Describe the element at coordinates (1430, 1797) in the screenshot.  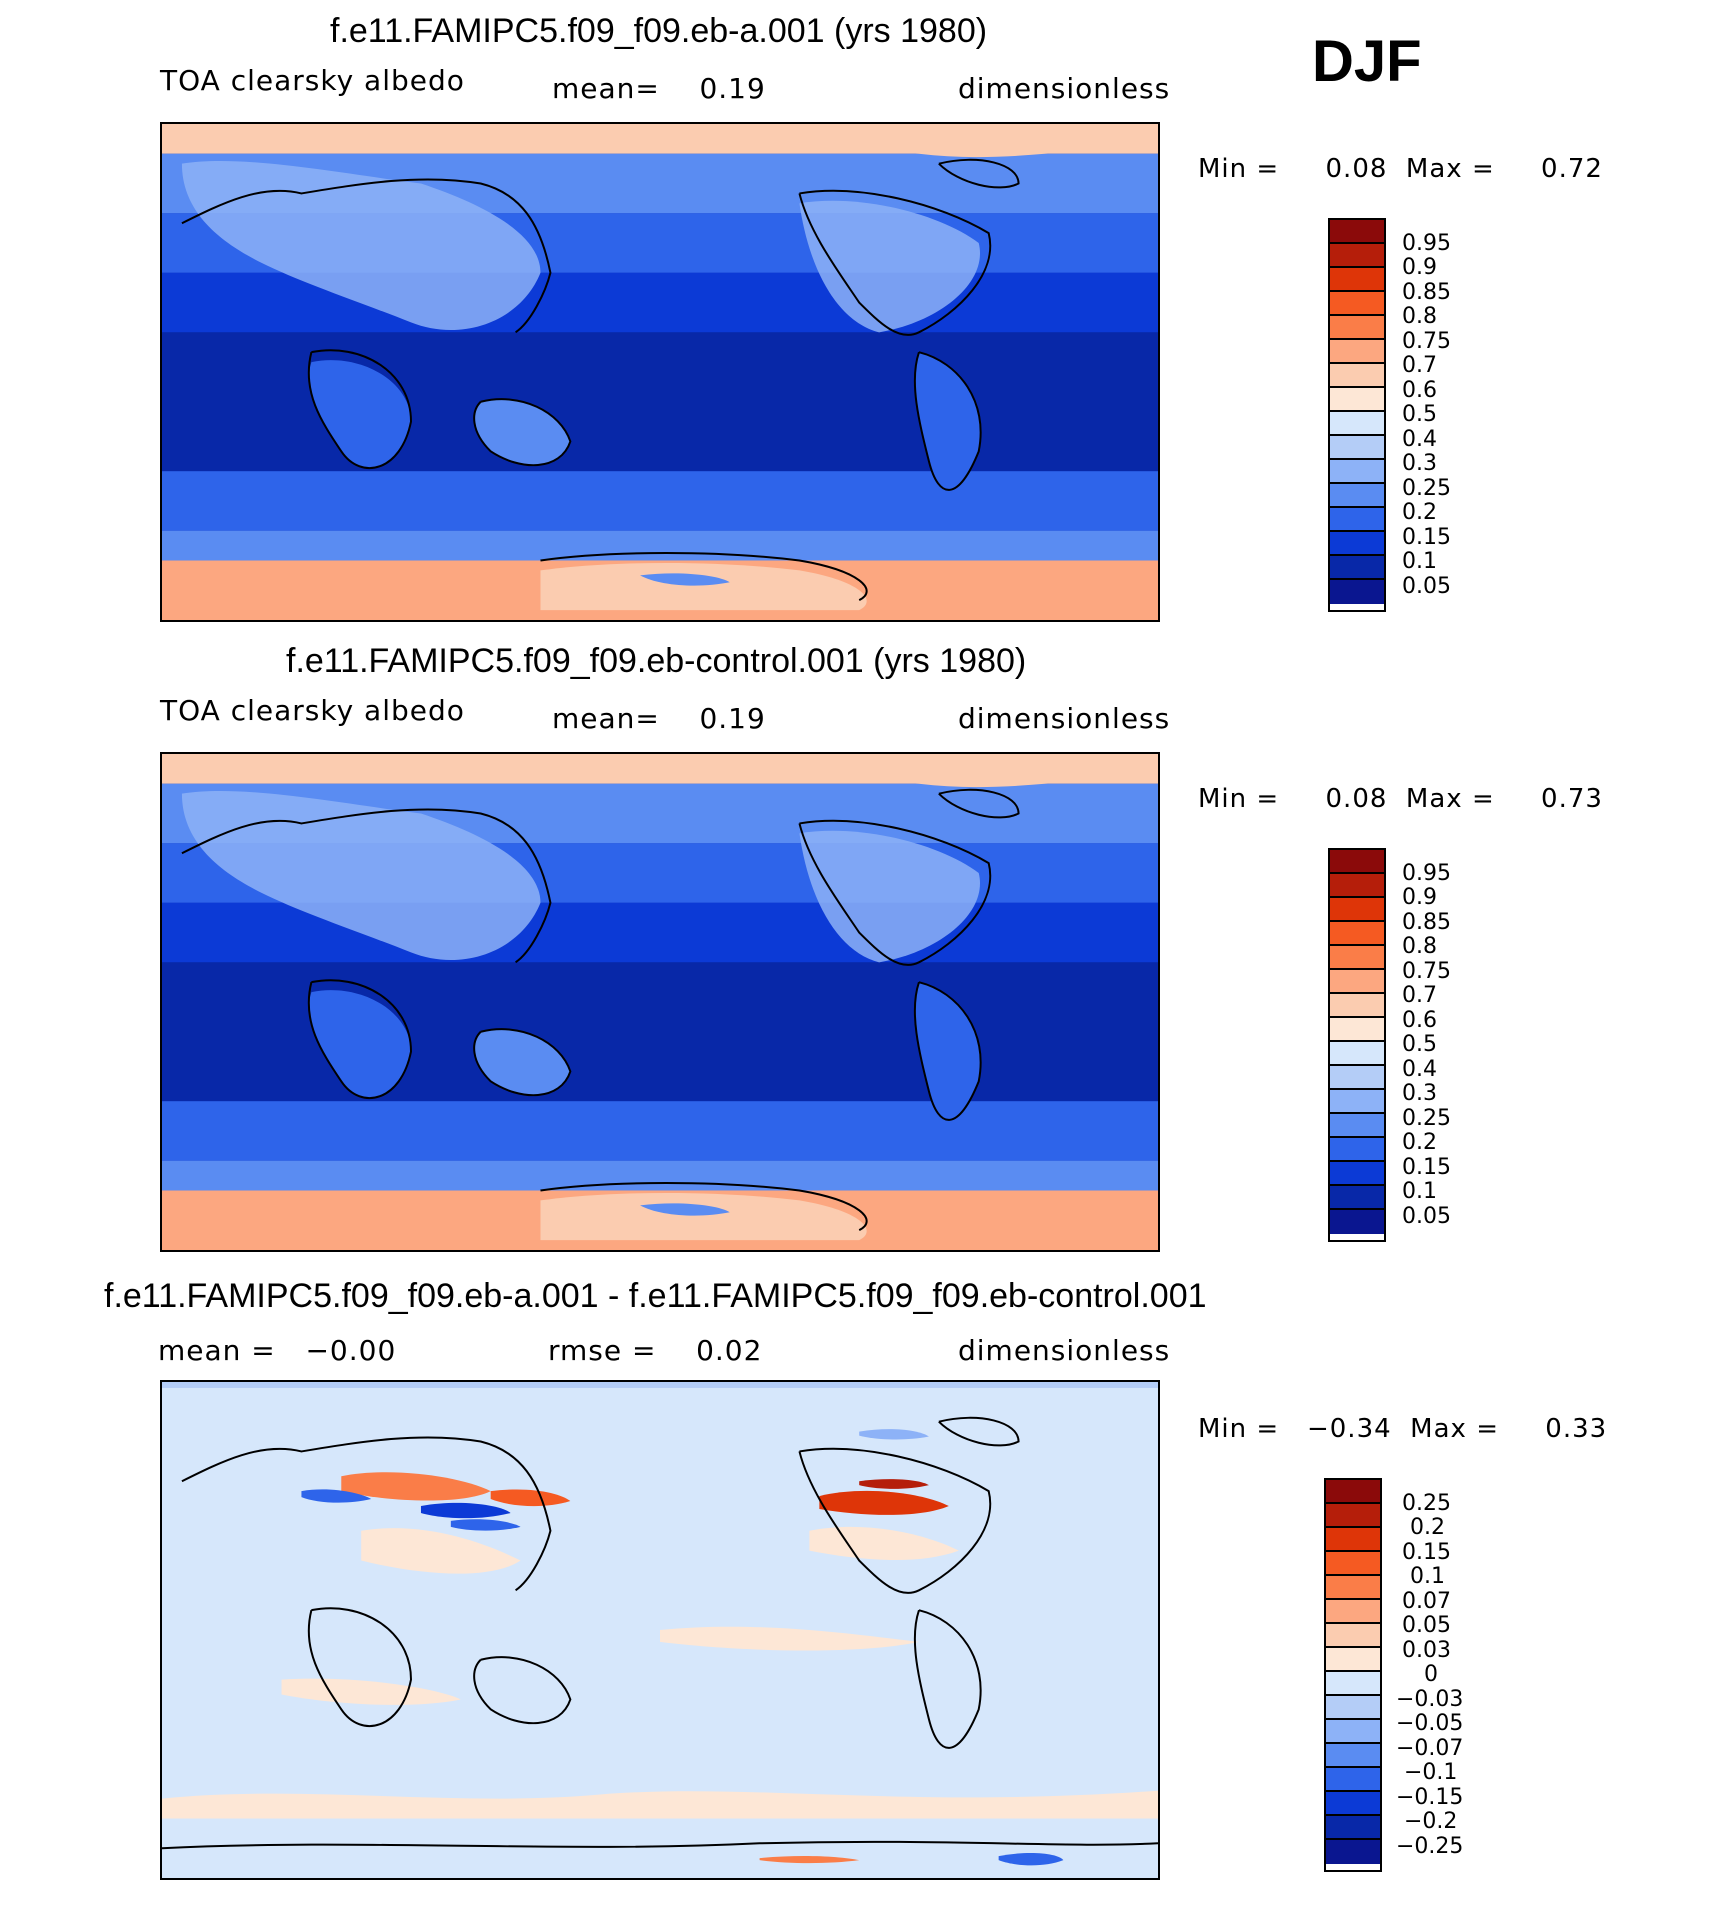
I see `colorbar-tick: −0.15` at that location.